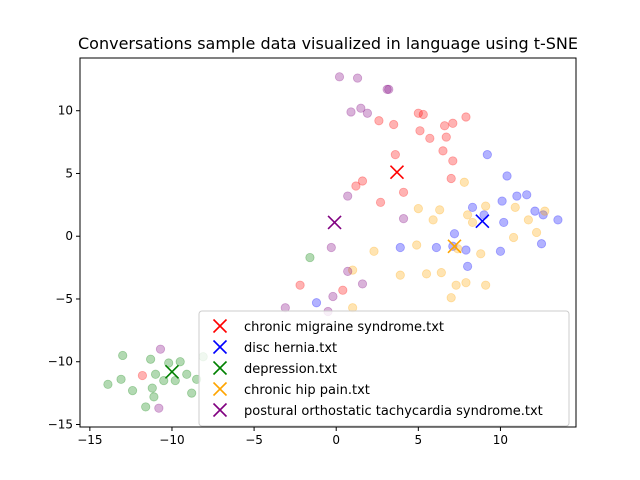  What do you see at coordinates (384, 368) in the screenshot?
I see `legend-box` at bounding box center [384, 368].